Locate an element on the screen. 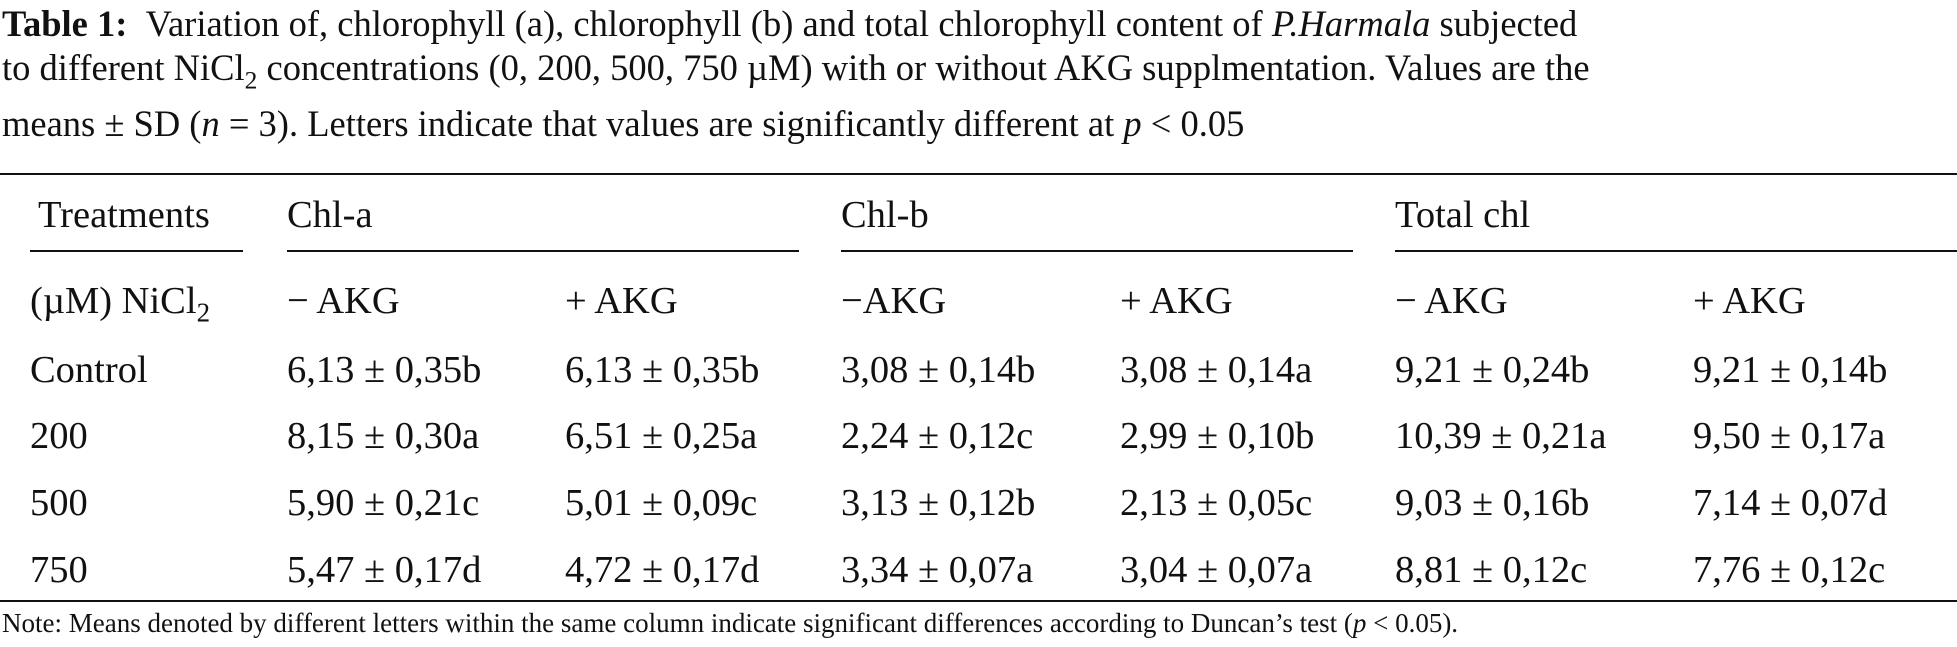  cell-value: 2,99 ± 0,10b is located at coordinates (1217, 436).